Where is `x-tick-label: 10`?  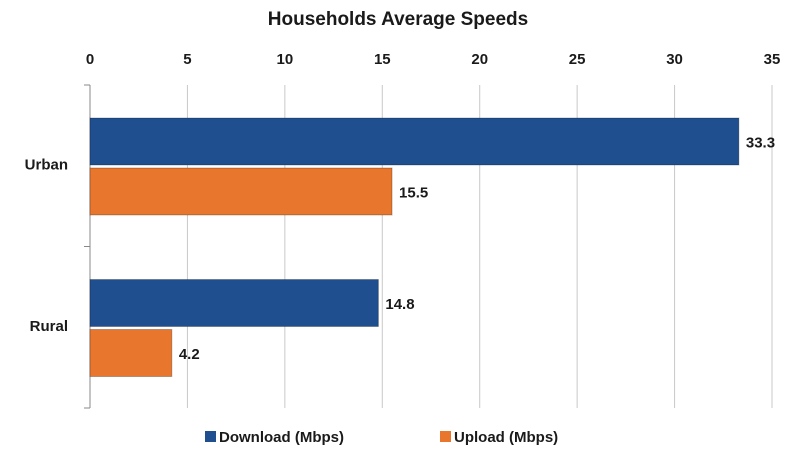 x-tick-label: 10 is located at coordinates (285, 59).